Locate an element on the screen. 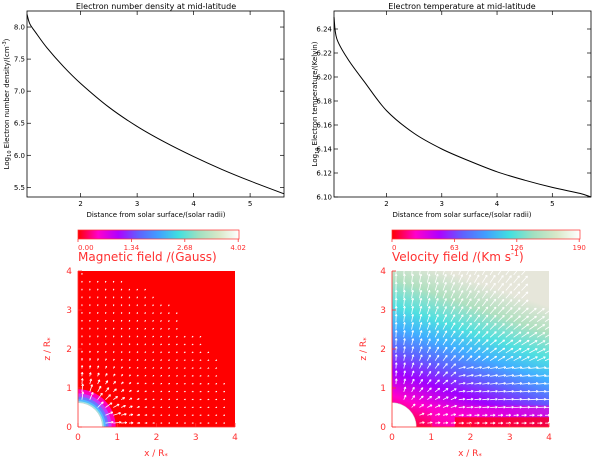  magnetic-solar-disk is located at coordinates (90, 414).